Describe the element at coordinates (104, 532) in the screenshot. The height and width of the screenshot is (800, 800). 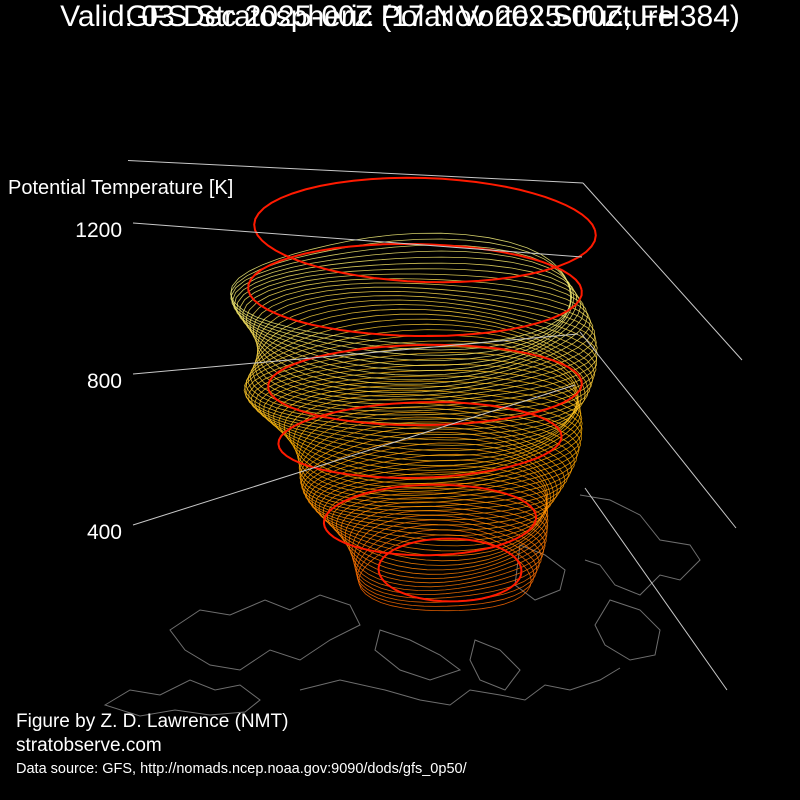
I see `z-tick-label-400: 400` at that location.